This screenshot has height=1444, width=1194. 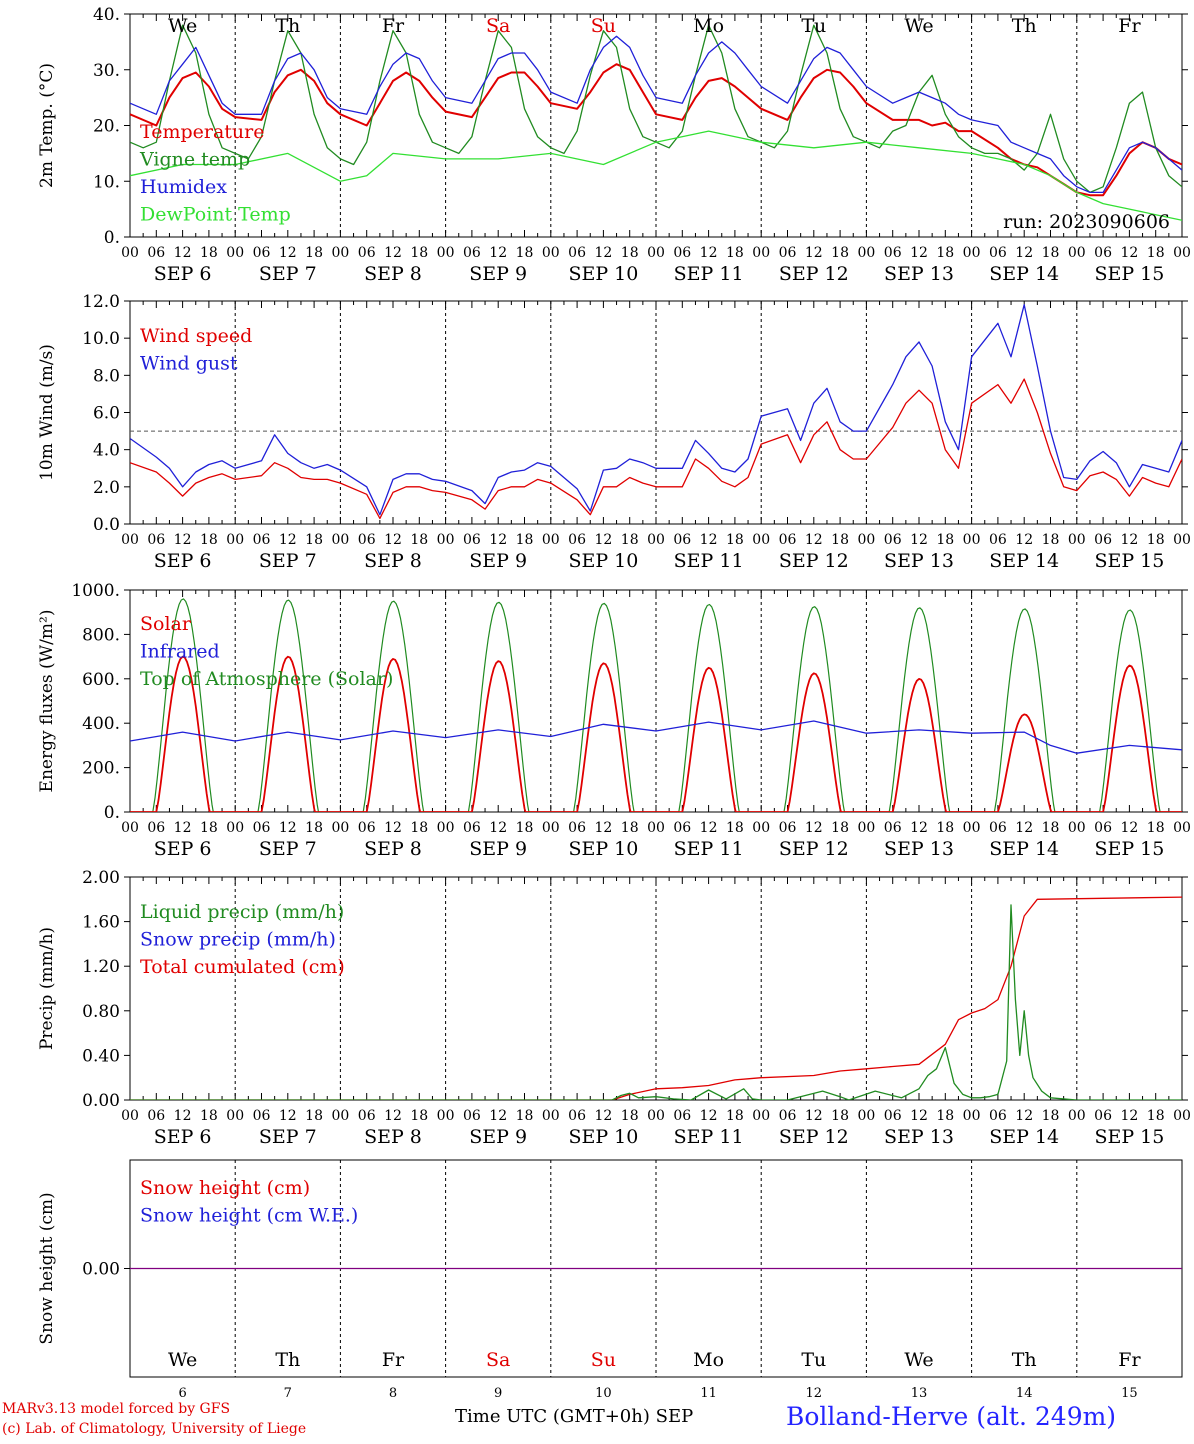 I want to click on legend-entry: DewPoint Temp, so click(x=215, y=215).